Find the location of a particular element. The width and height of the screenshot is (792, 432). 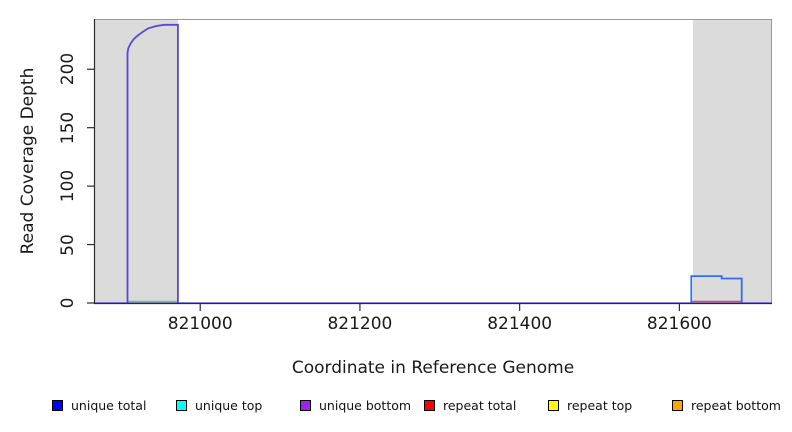

legend-item-repeat-top: repeat top is located at coordinates (610, 405).